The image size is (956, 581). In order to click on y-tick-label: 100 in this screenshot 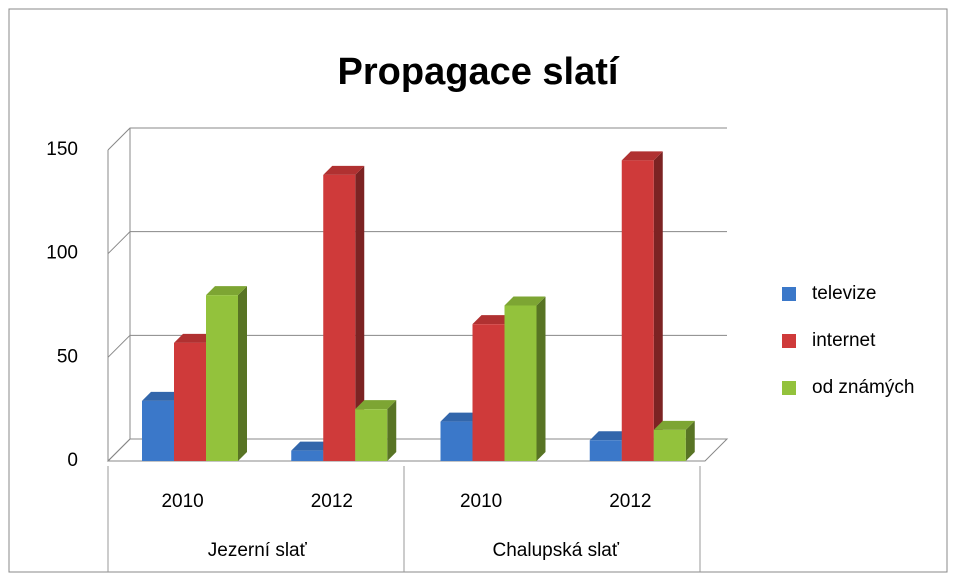, I will do `click(62, 253)`.